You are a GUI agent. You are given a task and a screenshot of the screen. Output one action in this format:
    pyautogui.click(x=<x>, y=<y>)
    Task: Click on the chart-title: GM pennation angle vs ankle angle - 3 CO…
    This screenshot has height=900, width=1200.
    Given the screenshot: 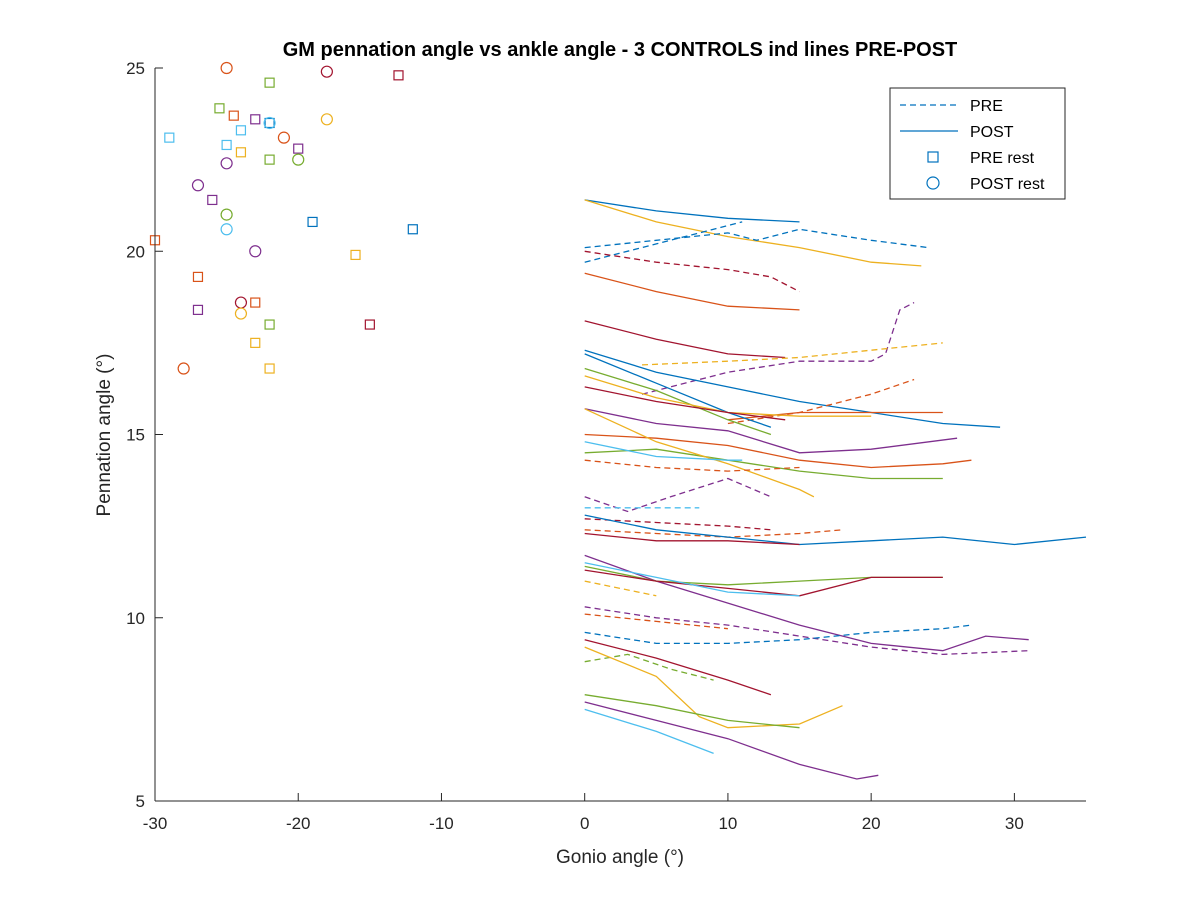 What is the action you would take?
    pyautogui.click(x=620, y=50)
    